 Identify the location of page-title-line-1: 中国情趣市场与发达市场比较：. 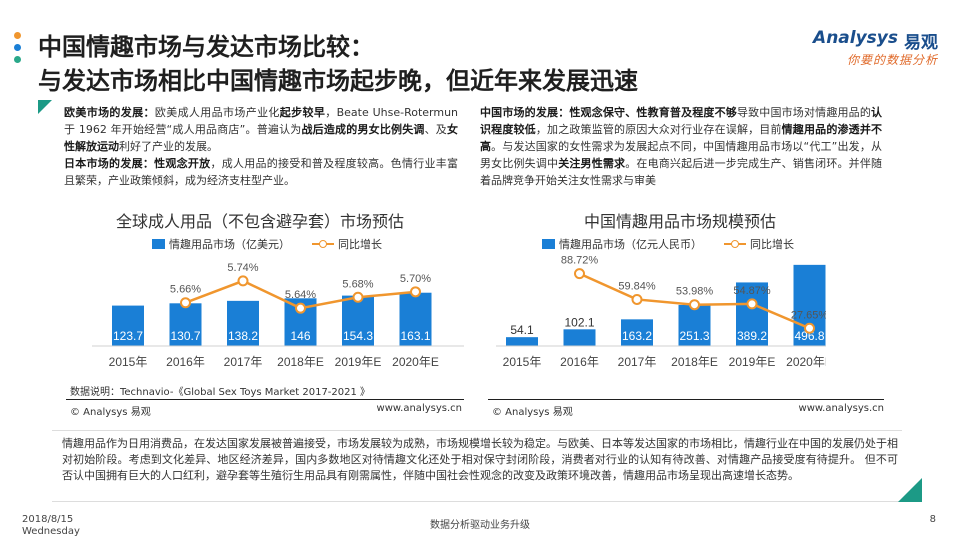
(206, 47).